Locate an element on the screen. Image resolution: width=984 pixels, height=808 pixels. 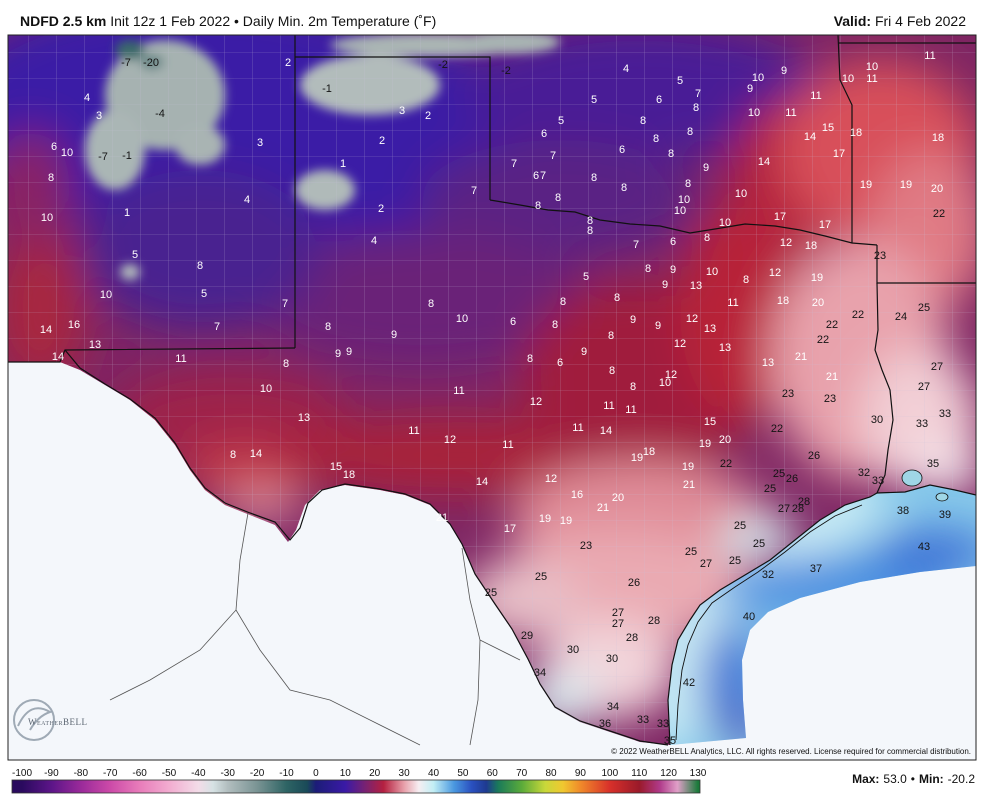
temperature-label: 1 is located at coordinates (343, 164).